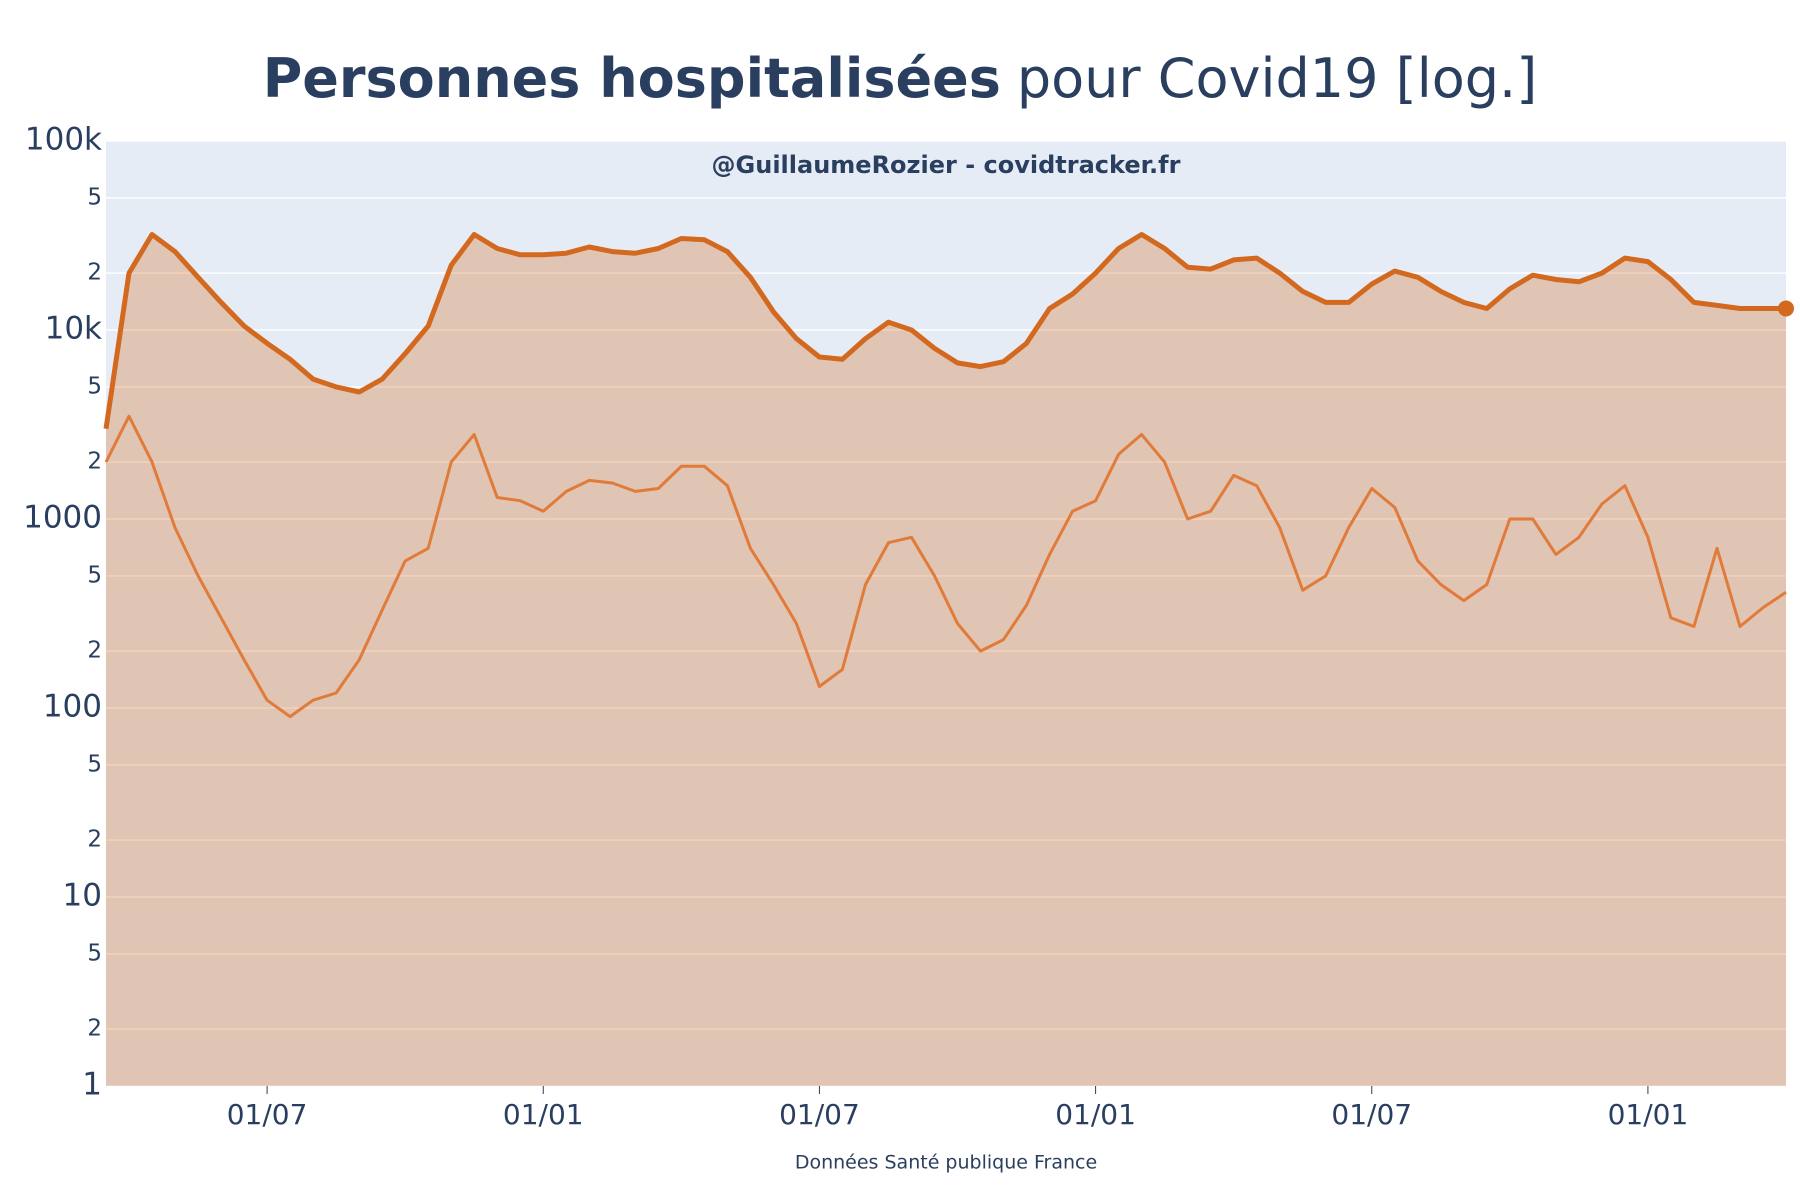 The width and height of the screenshot is (1800, 1200). Describe the element at coordinates (62, 518) in the screenshot. I see `y-tick-label: 1000` at that location.